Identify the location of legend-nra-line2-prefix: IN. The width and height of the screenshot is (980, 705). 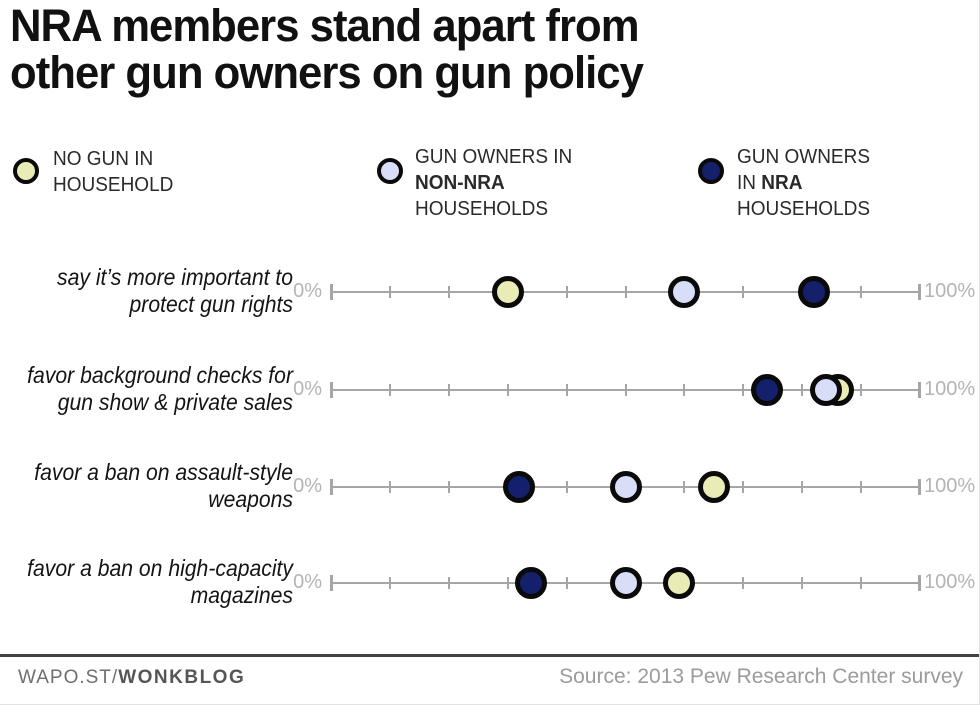
(749, 183).